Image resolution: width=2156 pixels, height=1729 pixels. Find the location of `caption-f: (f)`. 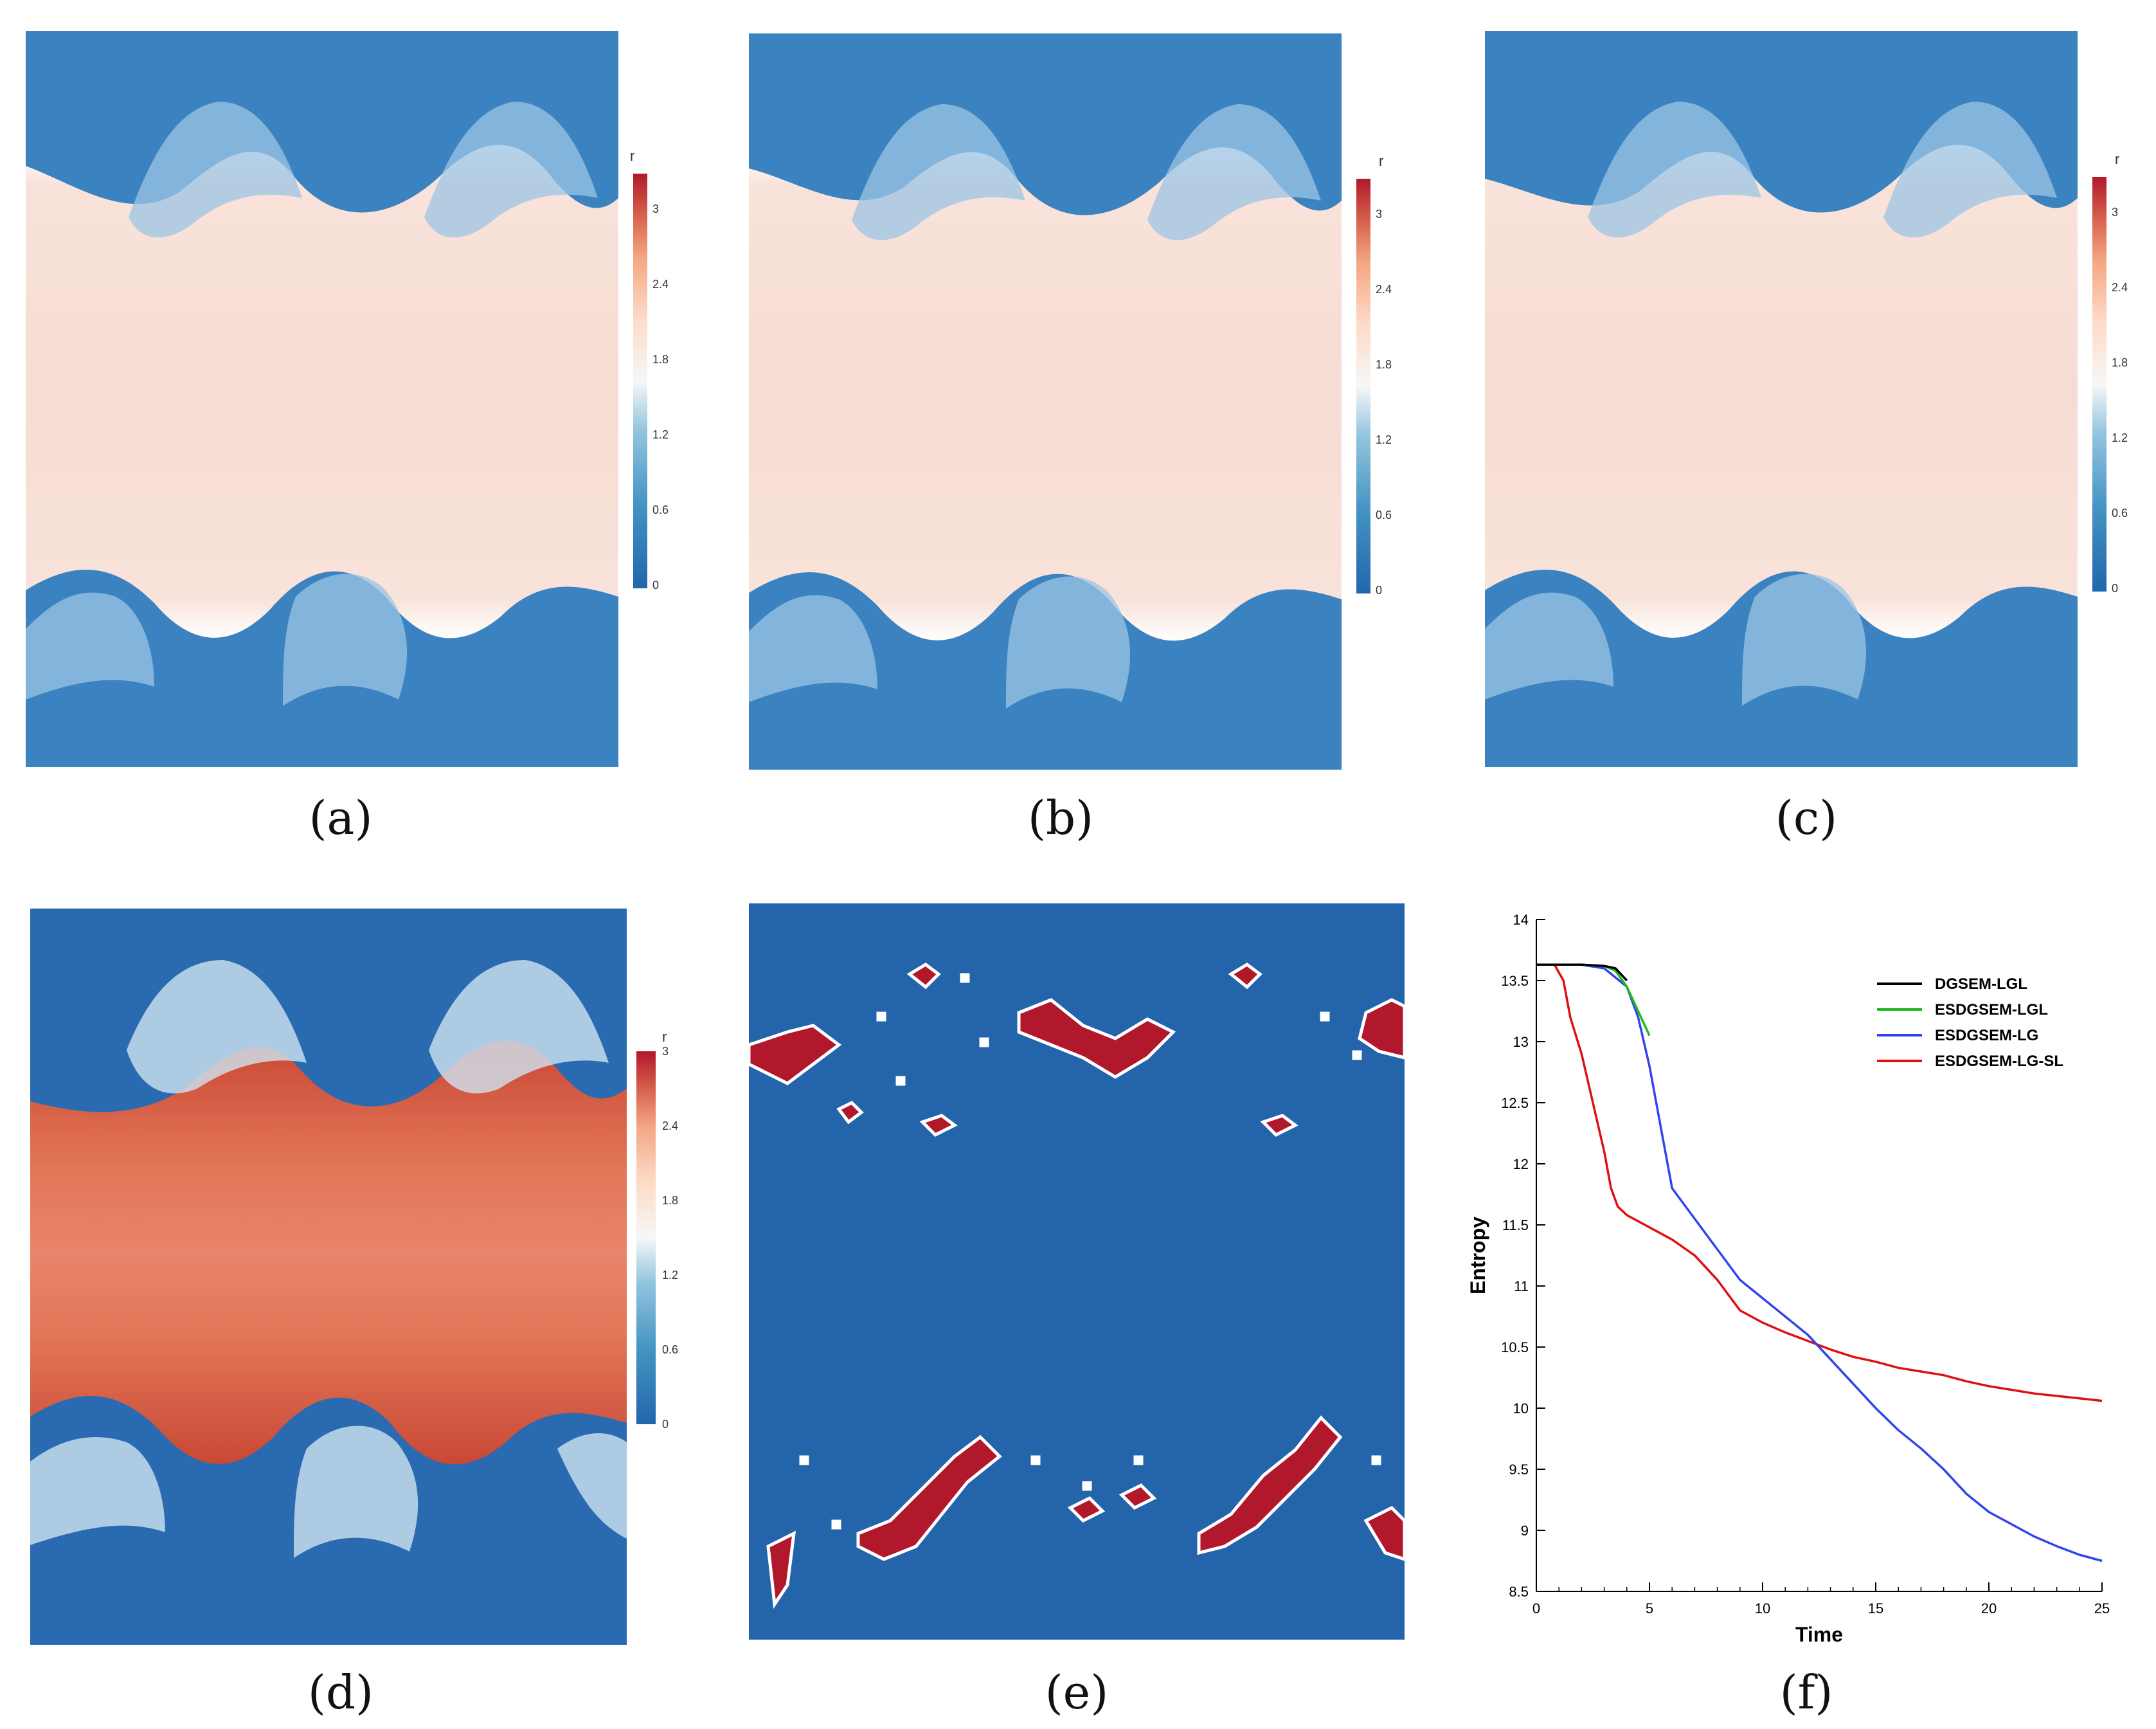

caption-f: (f) is located at coordinates (1806, 1692).